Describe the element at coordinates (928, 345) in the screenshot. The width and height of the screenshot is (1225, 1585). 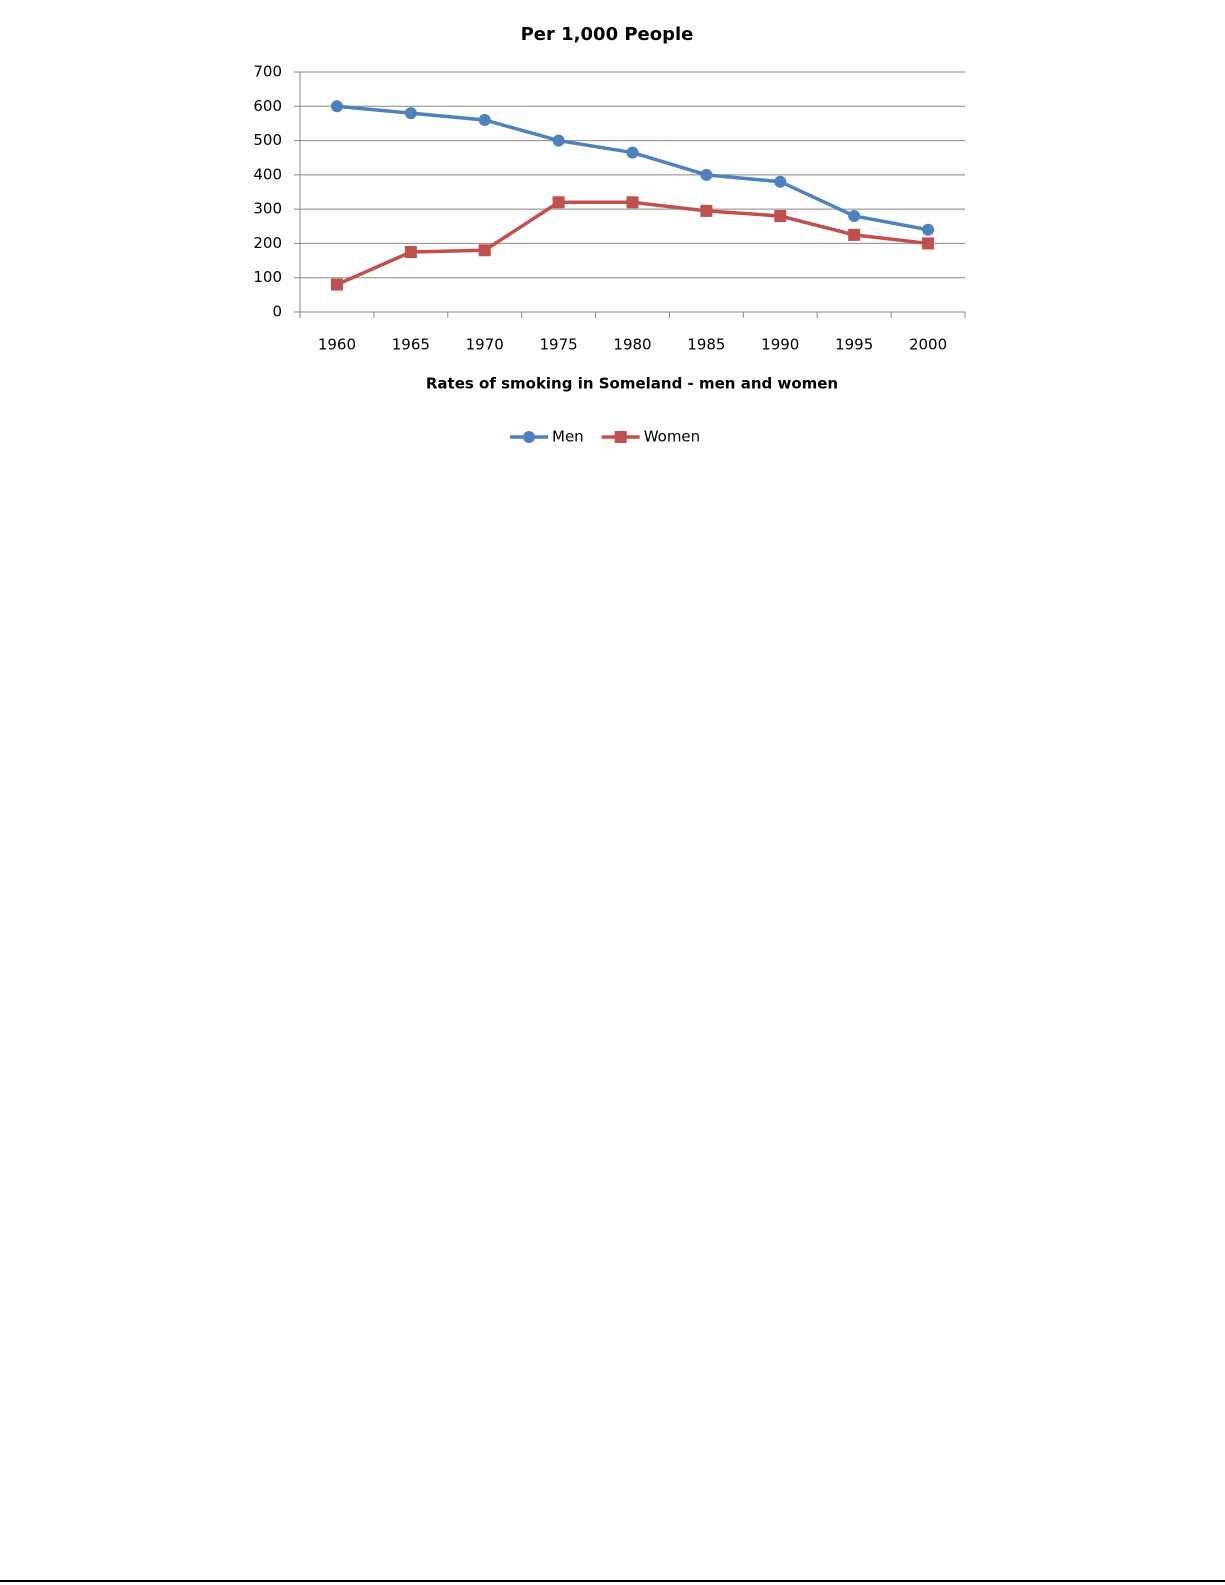
I see `x-tick-label: 2000` at that location.